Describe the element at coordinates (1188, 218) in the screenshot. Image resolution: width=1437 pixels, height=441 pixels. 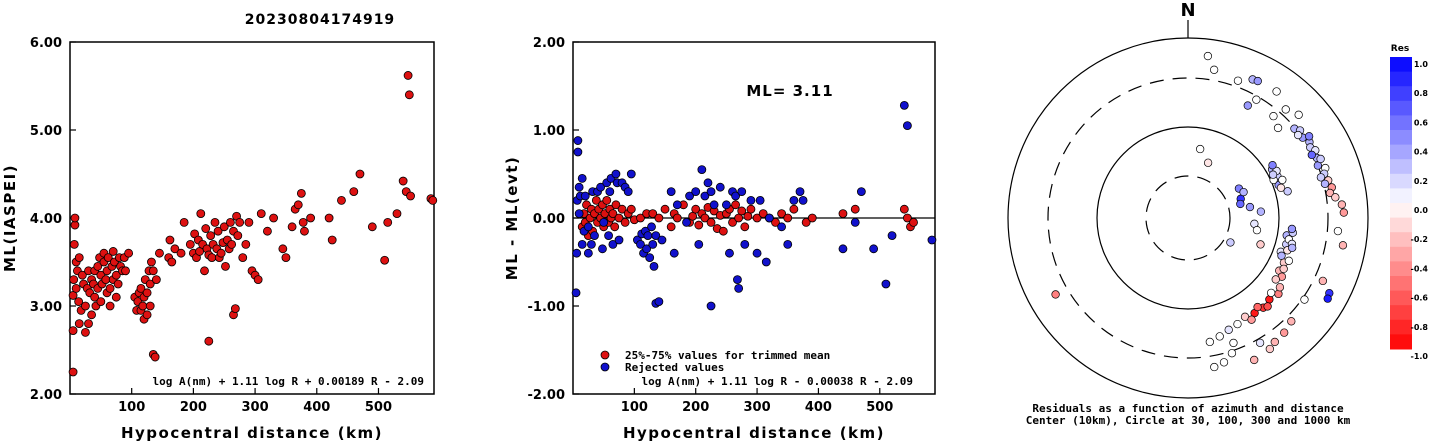
I see `ring-30km` at that location.